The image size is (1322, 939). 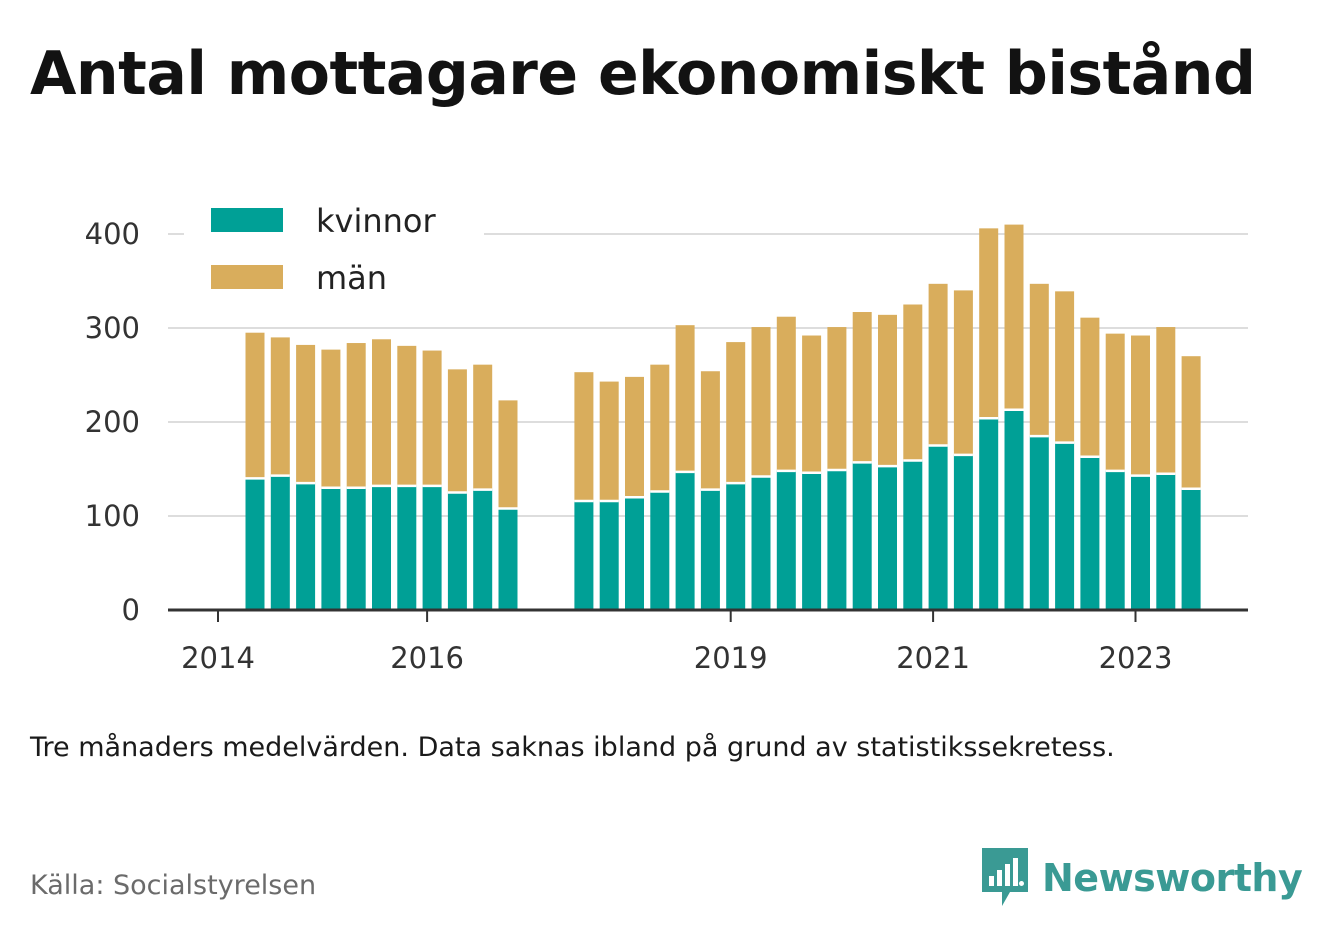 What do you see at coordinates (173, 885) in the screenshot?
I see `source-credit: Källa: Socialstyrelsen` at bounding box center [173, 885].